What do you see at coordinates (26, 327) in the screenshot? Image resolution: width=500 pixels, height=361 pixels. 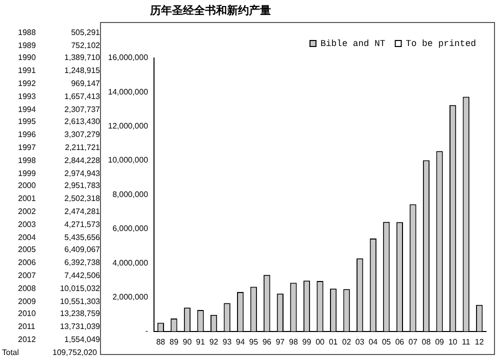 I see `text: 2011` at bounding box center [26, 327].